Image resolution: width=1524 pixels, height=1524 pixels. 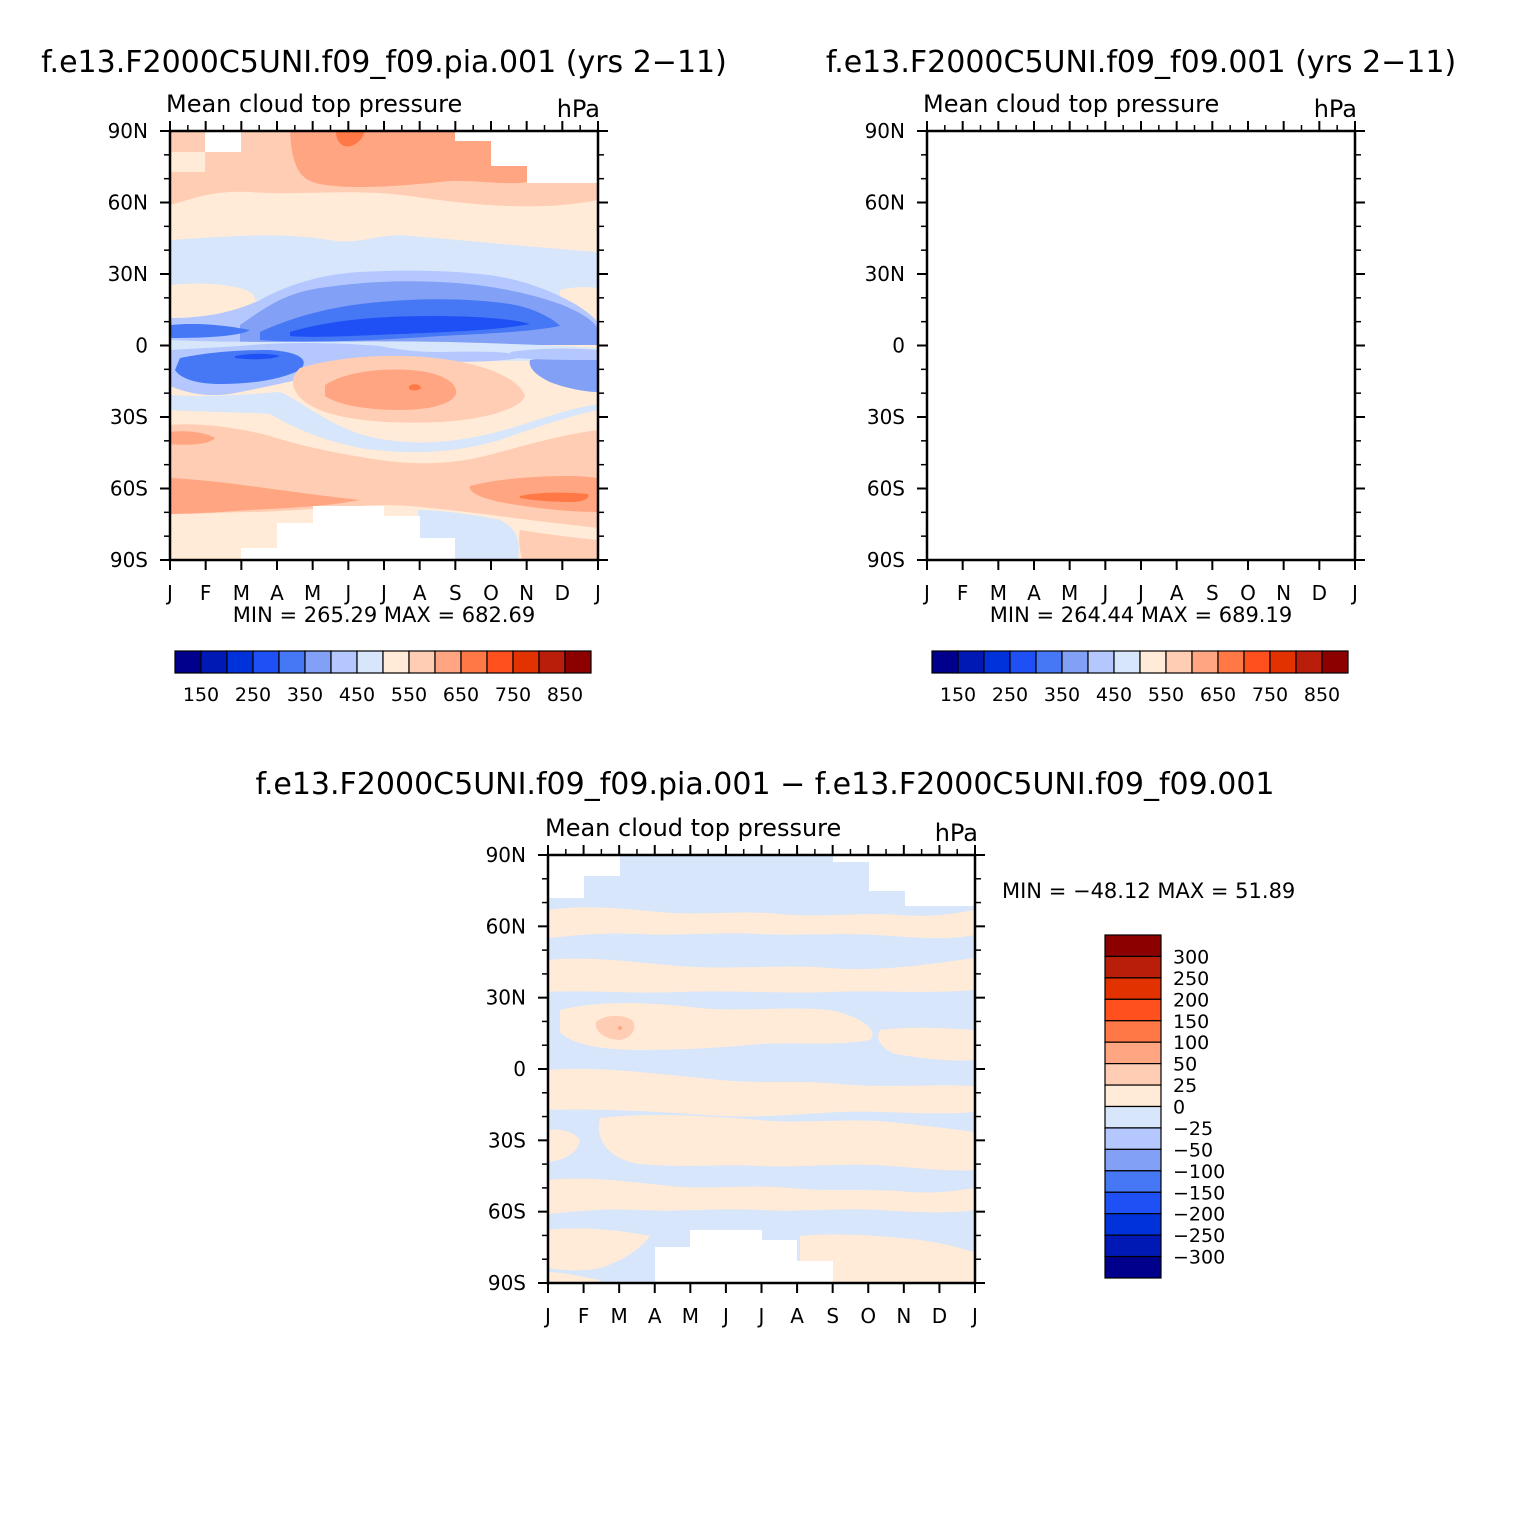 What do you see at coordinates (491, 593) in the screenshot?
I see `panel-1-xtick-label: O` at bounding box center [491, 593].